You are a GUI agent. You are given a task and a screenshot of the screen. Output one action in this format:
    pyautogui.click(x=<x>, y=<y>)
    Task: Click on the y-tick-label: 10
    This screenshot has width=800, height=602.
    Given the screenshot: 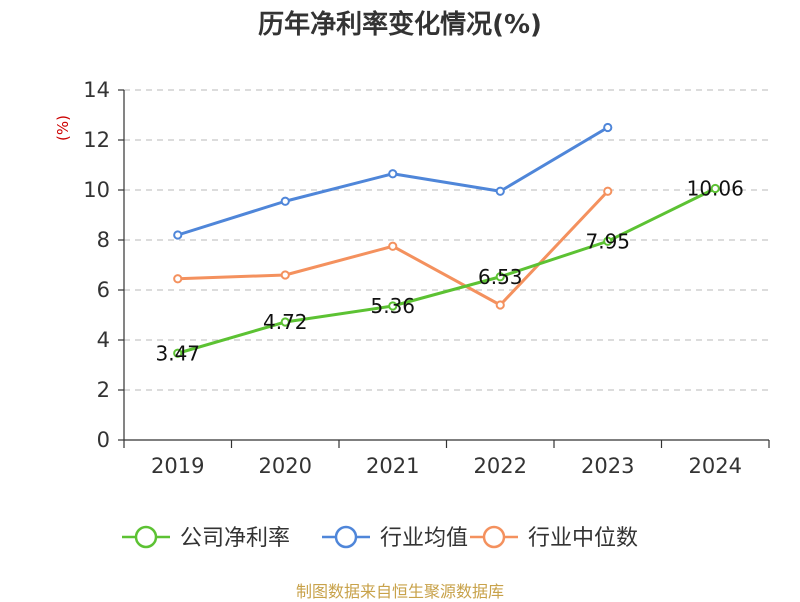 What is the action you would take?
    pyautogui.click(x=96, y=190)
    